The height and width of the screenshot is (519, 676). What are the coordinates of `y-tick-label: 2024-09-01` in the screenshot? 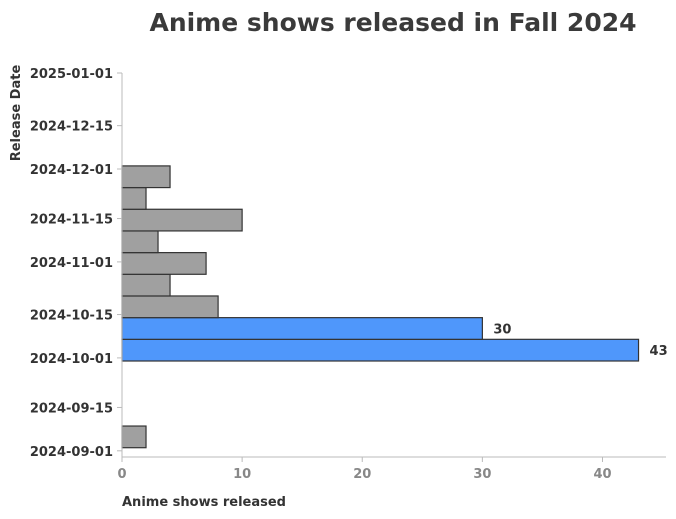 It's located at (71, 452).